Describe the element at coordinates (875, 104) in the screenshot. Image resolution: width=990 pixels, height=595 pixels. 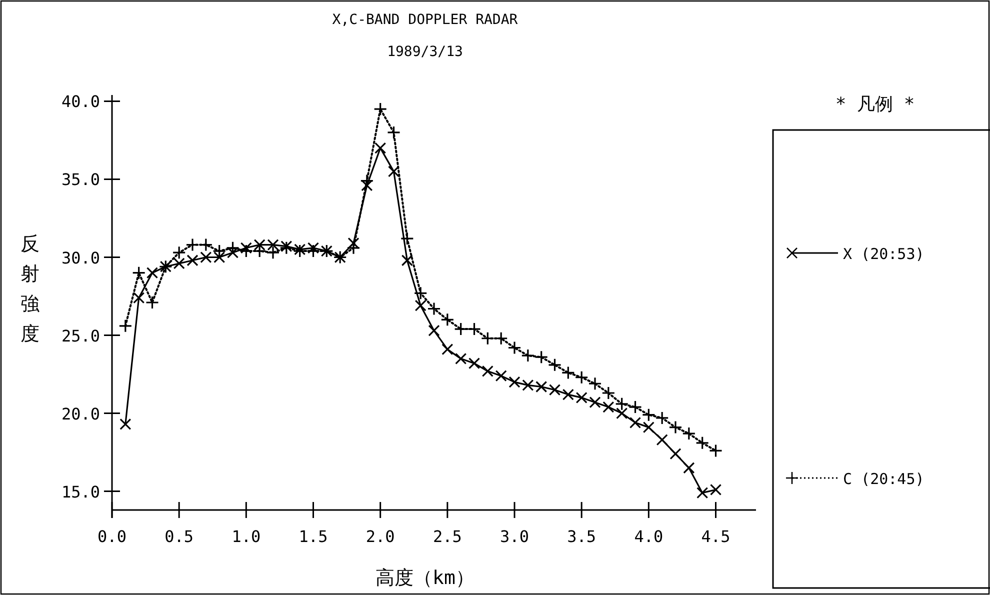
I see `legend-title: * 凡例 *` at that location.